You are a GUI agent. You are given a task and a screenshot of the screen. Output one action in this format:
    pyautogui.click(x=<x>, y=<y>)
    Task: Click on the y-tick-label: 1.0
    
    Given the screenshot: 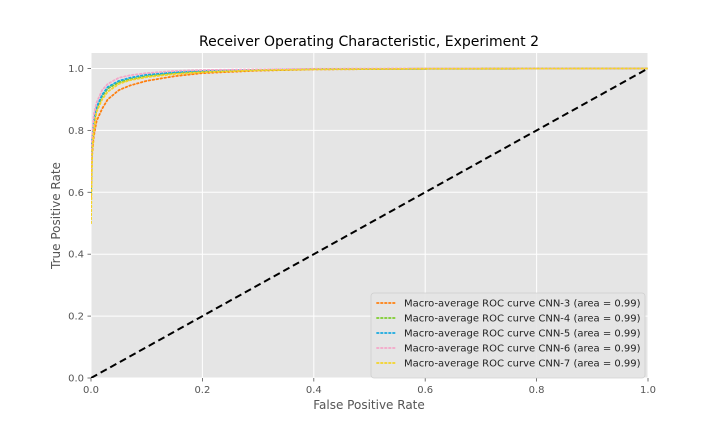 What is the action you would take?
    pyautogui.click(x=76, y=69)
    